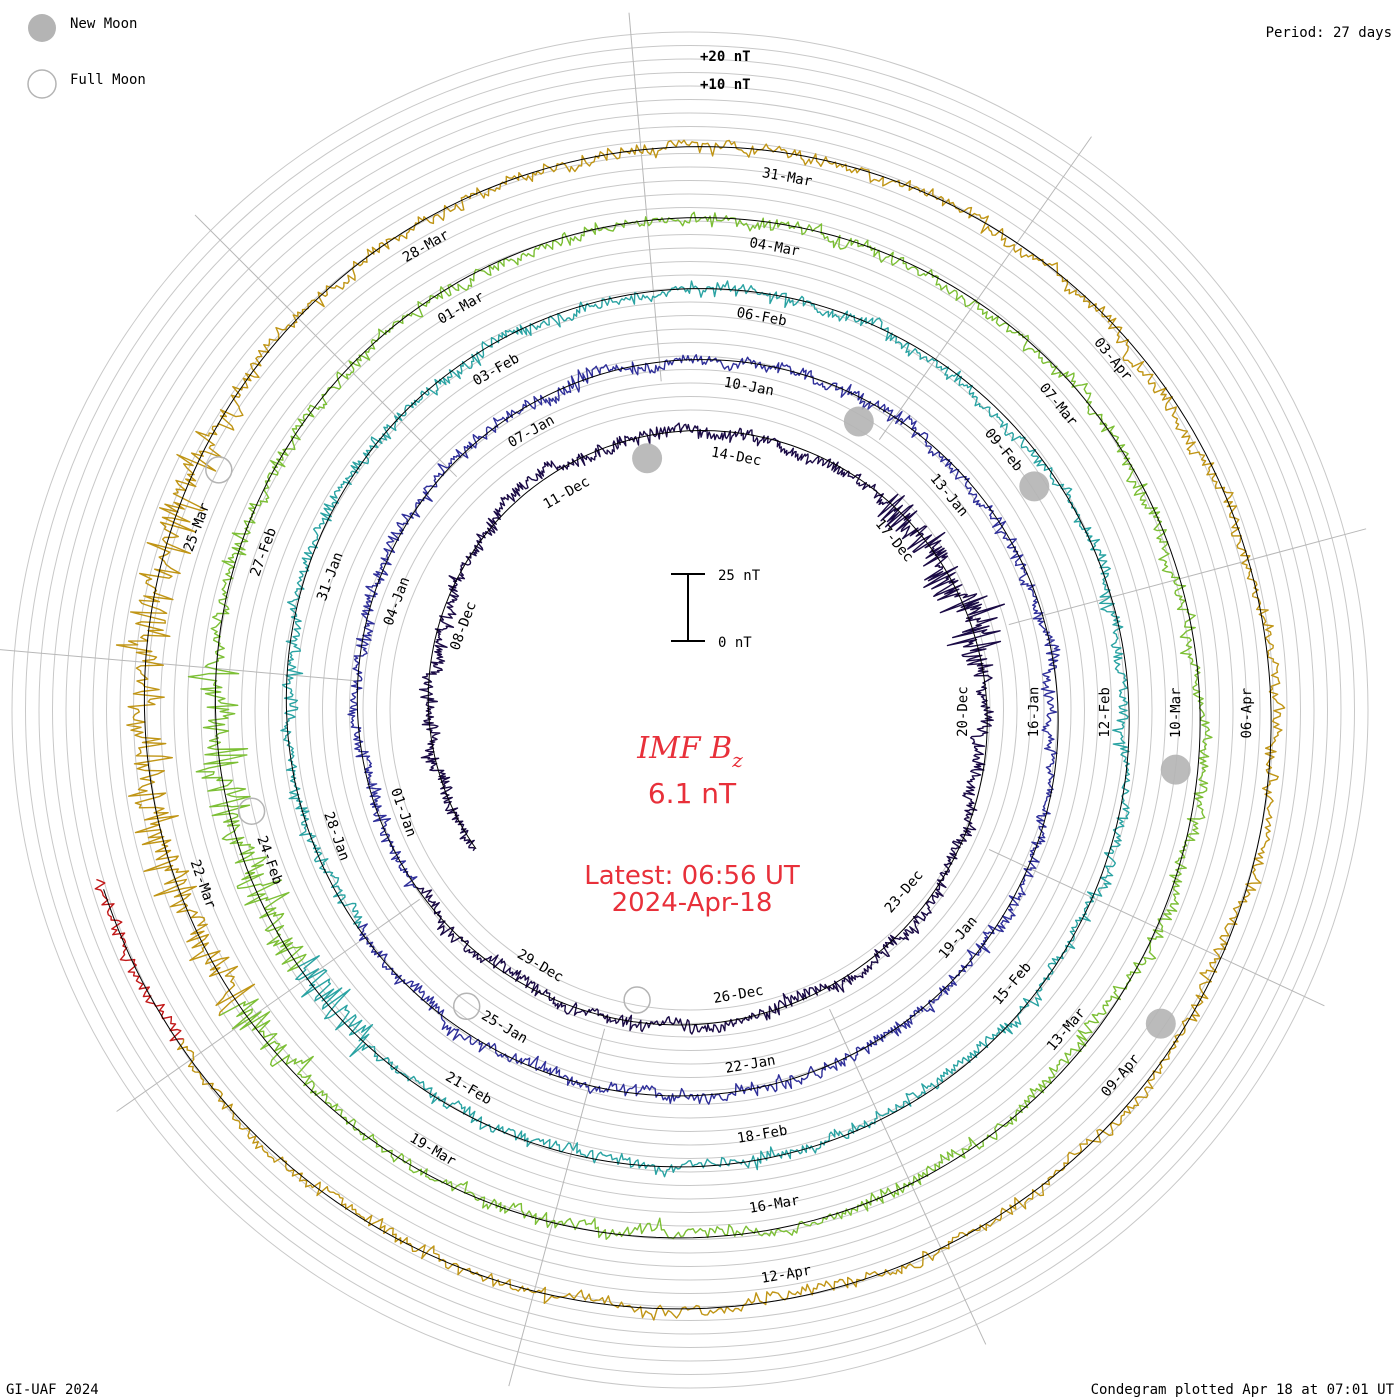  I want to click on date-tick-label: 11-Dec, so click(567, 493).